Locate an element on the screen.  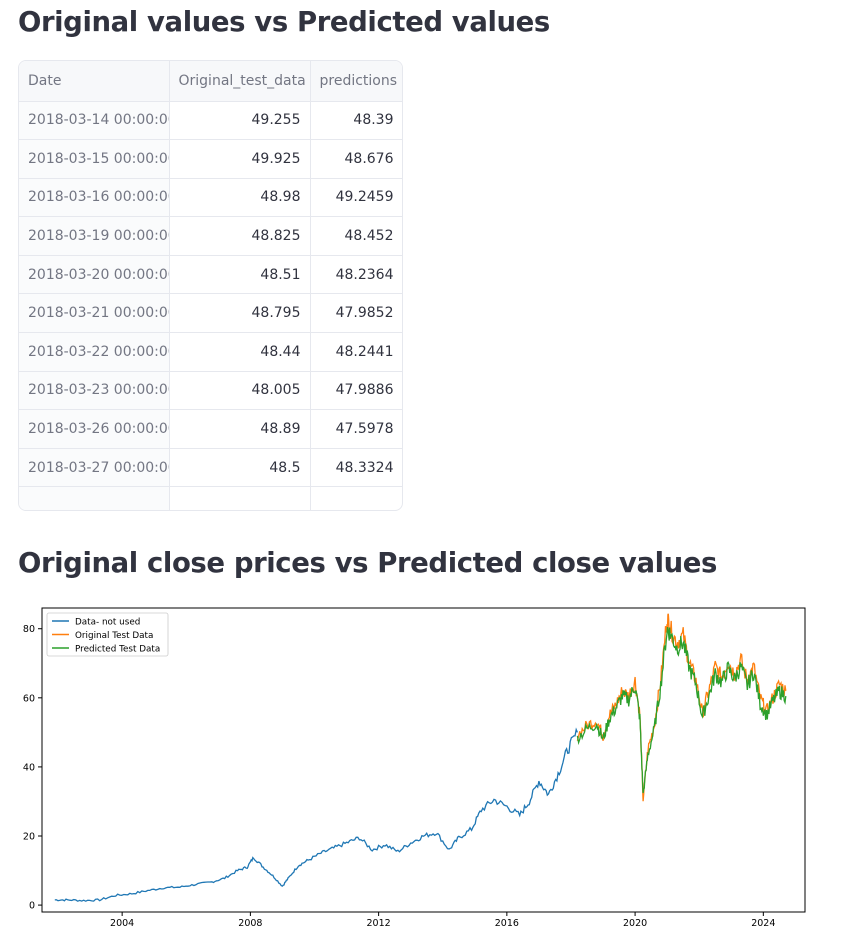
table-header-row: Date Original_test_data predictions is located at coordinates (210, 81).